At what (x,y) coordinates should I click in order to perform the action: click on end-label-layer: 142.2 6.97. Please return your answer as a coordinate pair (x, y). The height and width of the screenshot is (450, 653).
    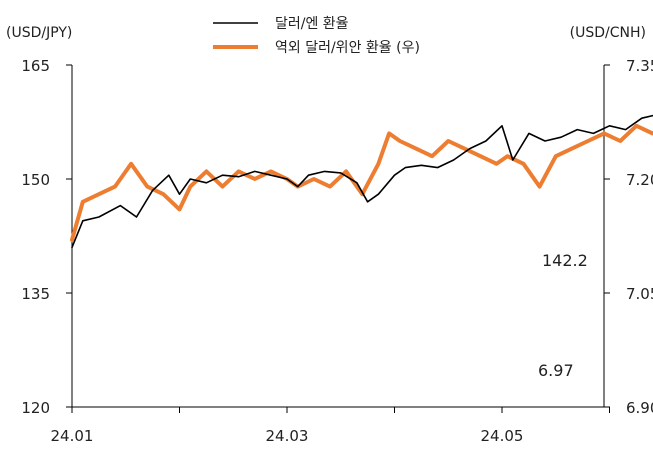
    Looking at the image, I should click on (563, 315).